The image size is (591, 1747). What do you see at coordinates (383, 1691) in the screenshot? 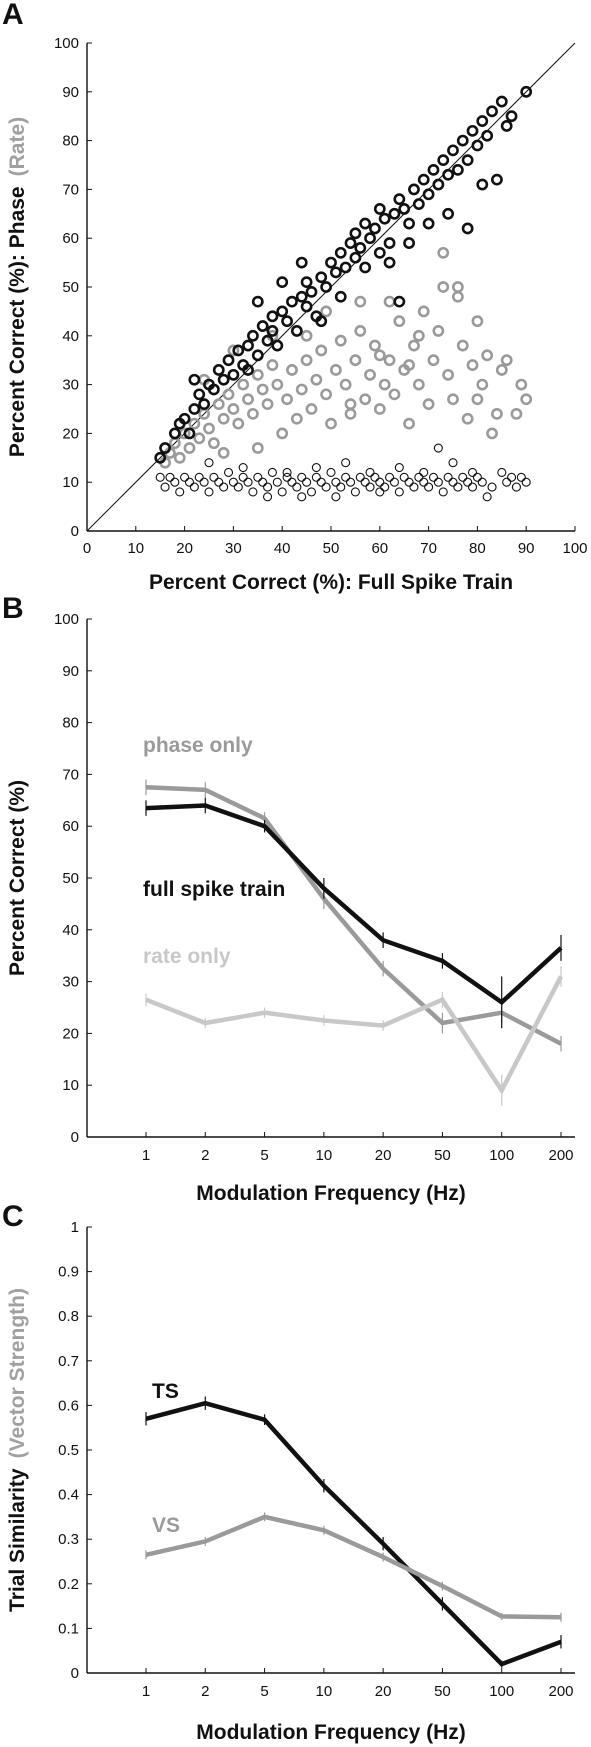
I see `x-tick-label: 20` at bounding box center [383, 1691].